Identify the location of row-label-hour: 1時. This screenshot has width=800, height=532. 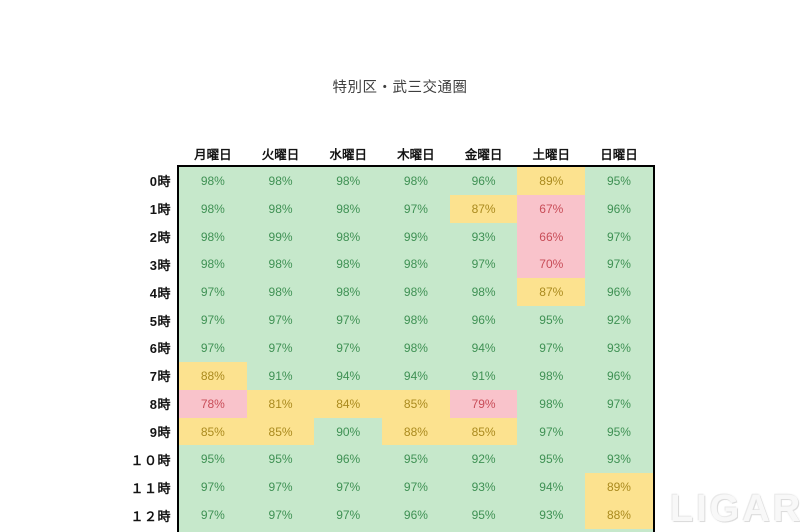
(149, 208).